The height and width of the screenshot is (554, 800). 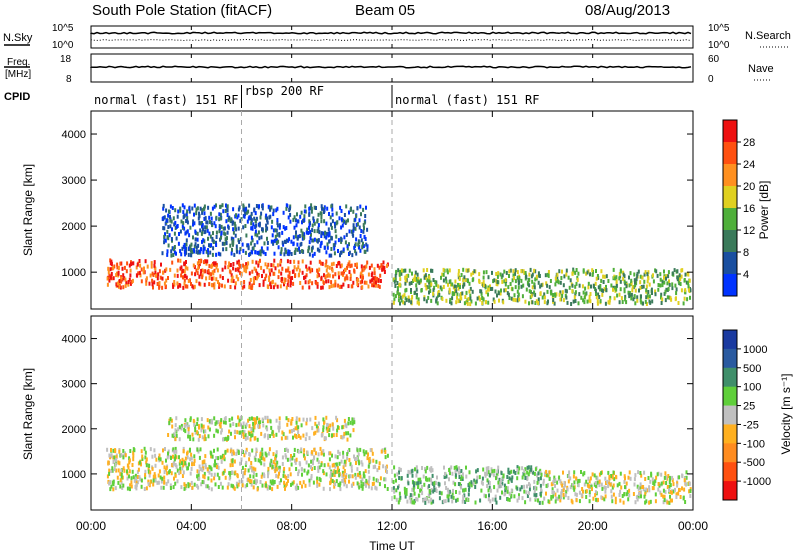 What do you see at coordinates (391, 67) in the screenshot?
I see `freq-series` at bounding box center [391, 67].